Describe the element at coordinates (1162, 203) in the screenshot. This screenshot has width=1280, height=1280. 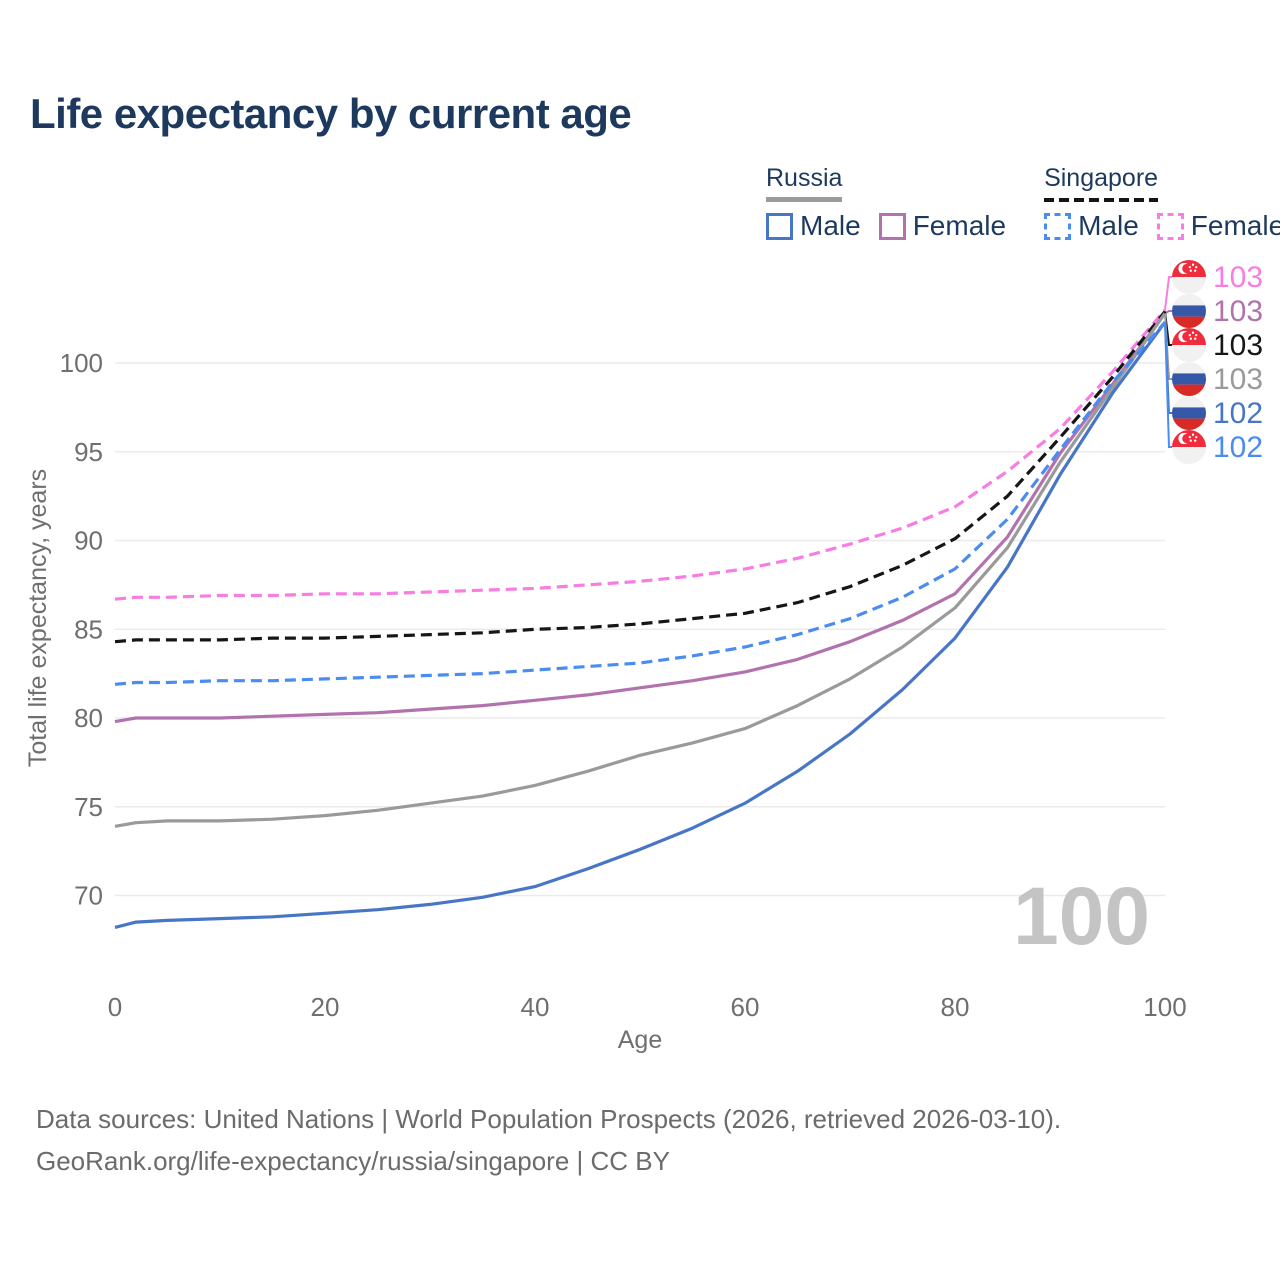
I see `legend-group-singapore: Singapore Male Female` at that location.